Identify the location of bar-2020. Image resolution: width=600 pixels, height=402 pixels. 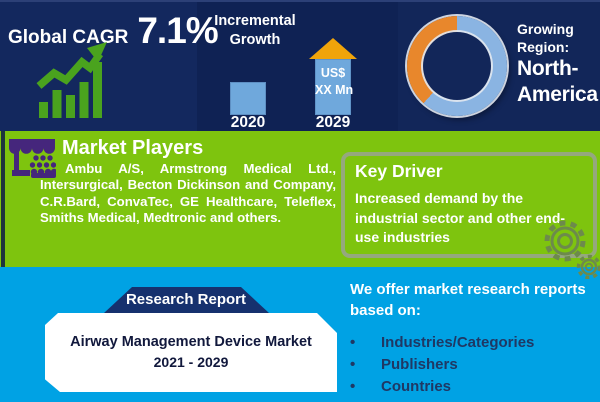
(248, 98).